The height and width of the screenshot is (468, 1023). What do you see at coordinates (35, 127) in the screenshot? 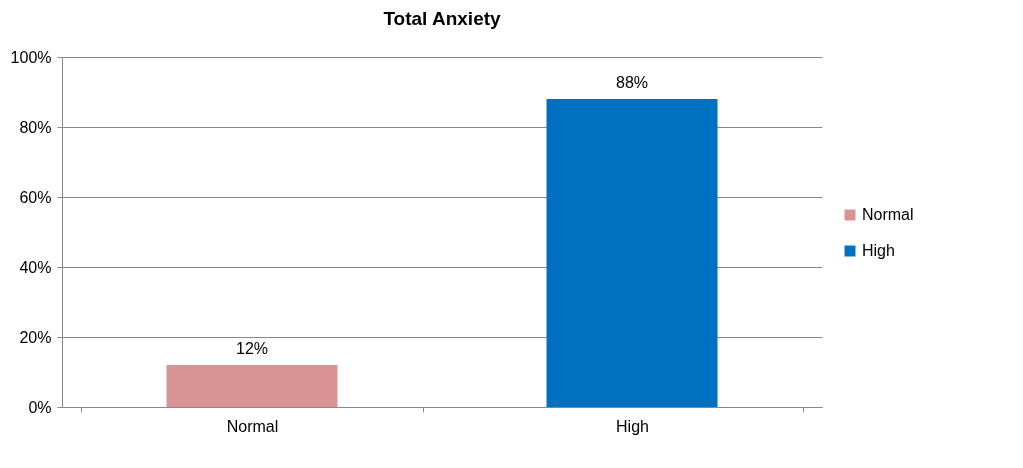
I see `y-tick-label: 80%` at bounding box center [35, 127].